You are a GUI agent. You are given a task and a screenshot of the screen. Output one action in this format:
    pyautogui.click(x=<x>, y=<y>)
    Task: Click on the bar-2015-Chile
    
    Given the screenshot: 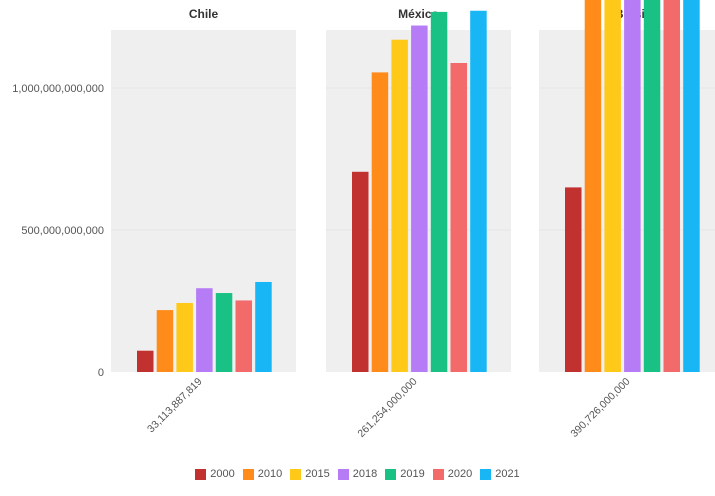 What is the action you would take?
    pyautogui.click(x=184, y=337)
    